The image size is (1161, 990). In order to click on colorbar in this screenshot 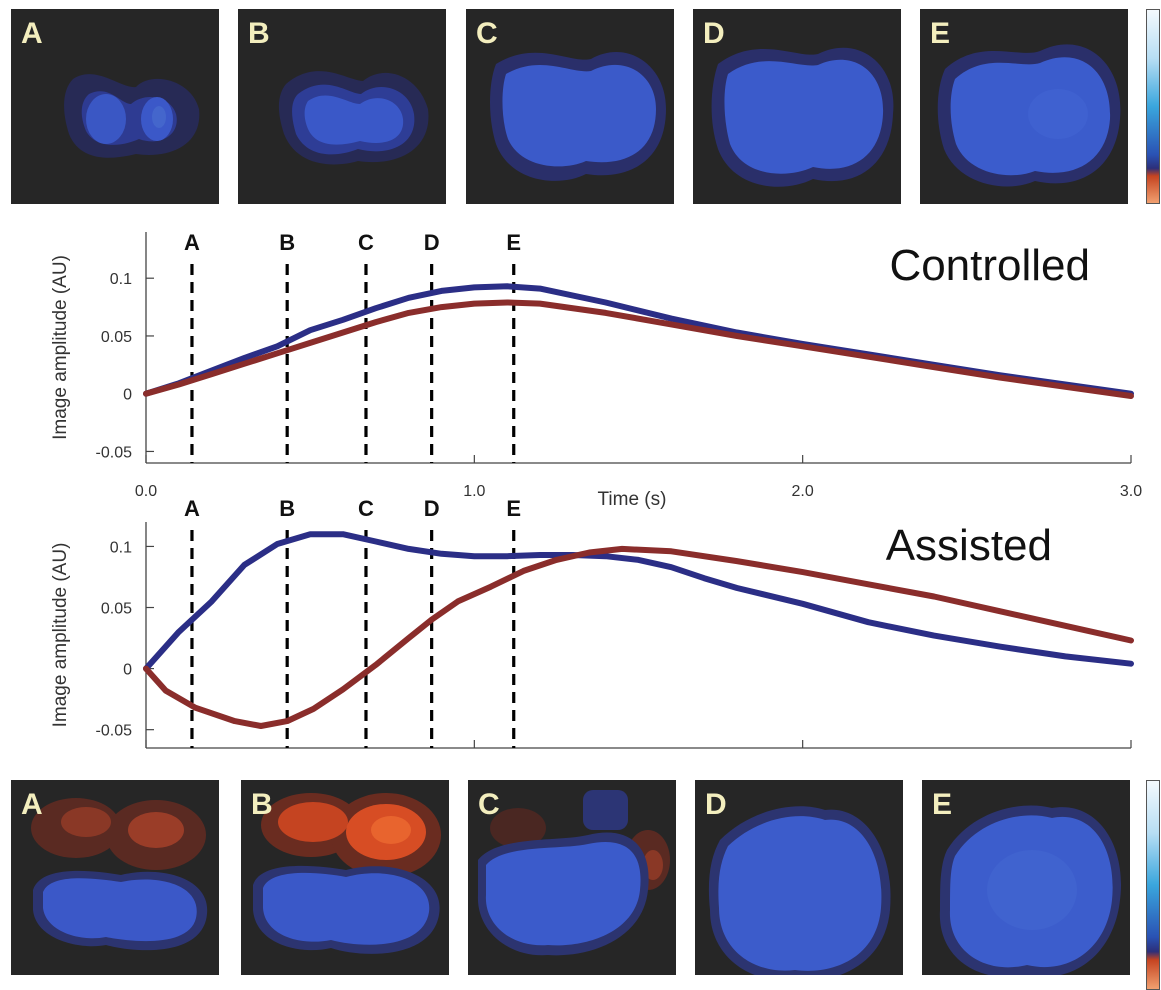, I will do `click(1153, 106)`.